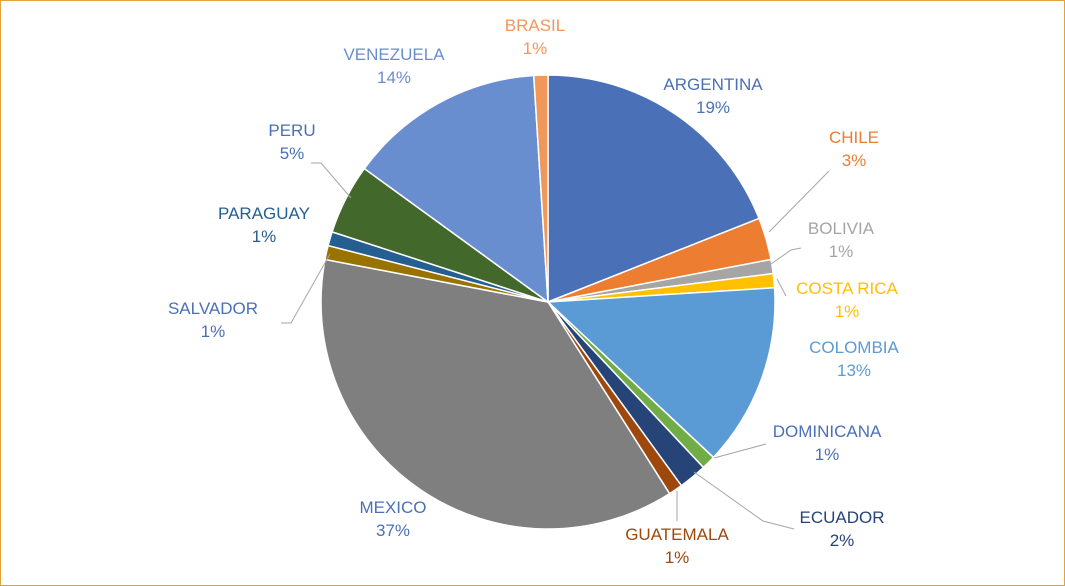  Describe the element at coordinates (394, 77) in the screenshot. I see `data-label-percent: 14%` at that location.